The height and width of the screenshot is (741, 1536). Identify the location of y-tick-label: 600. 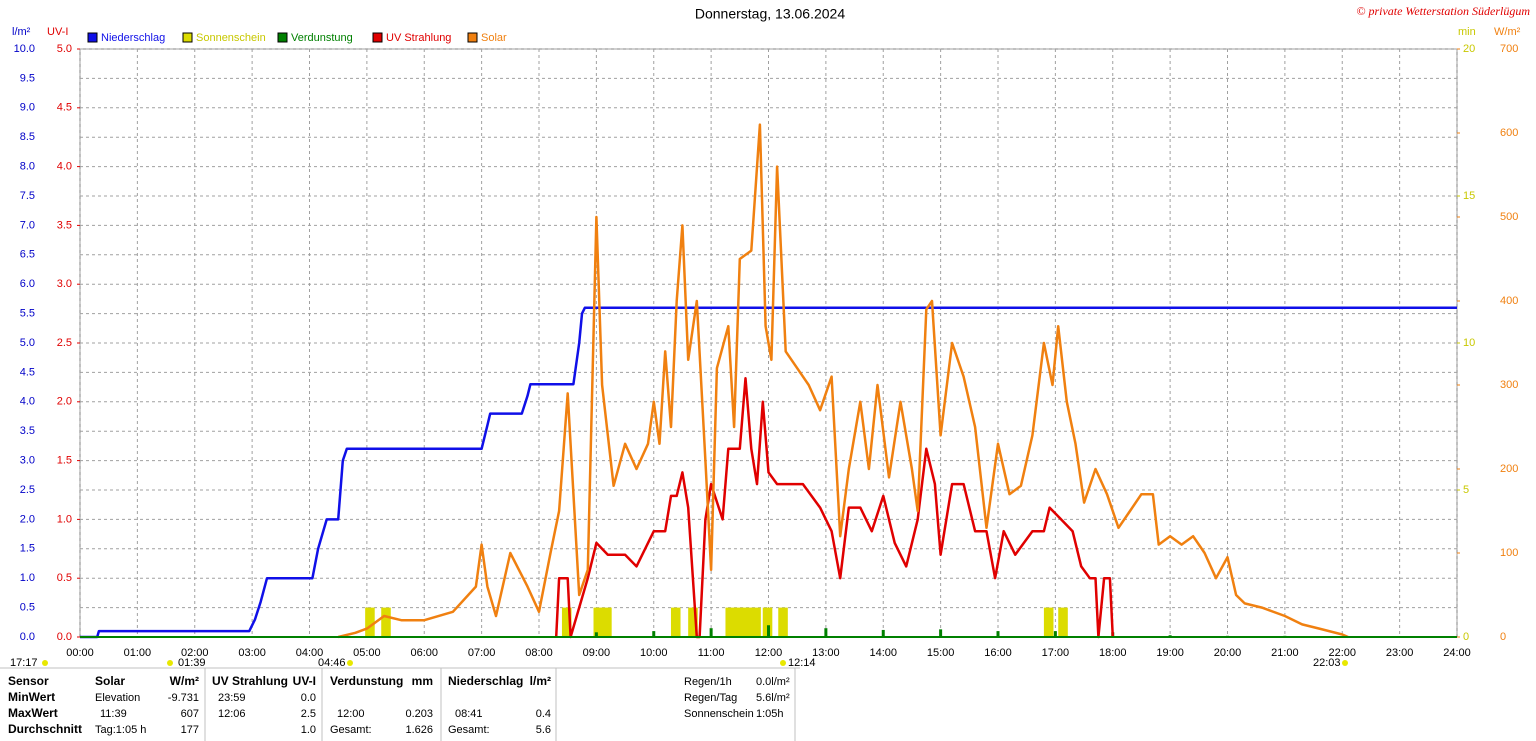
(1509, 133).